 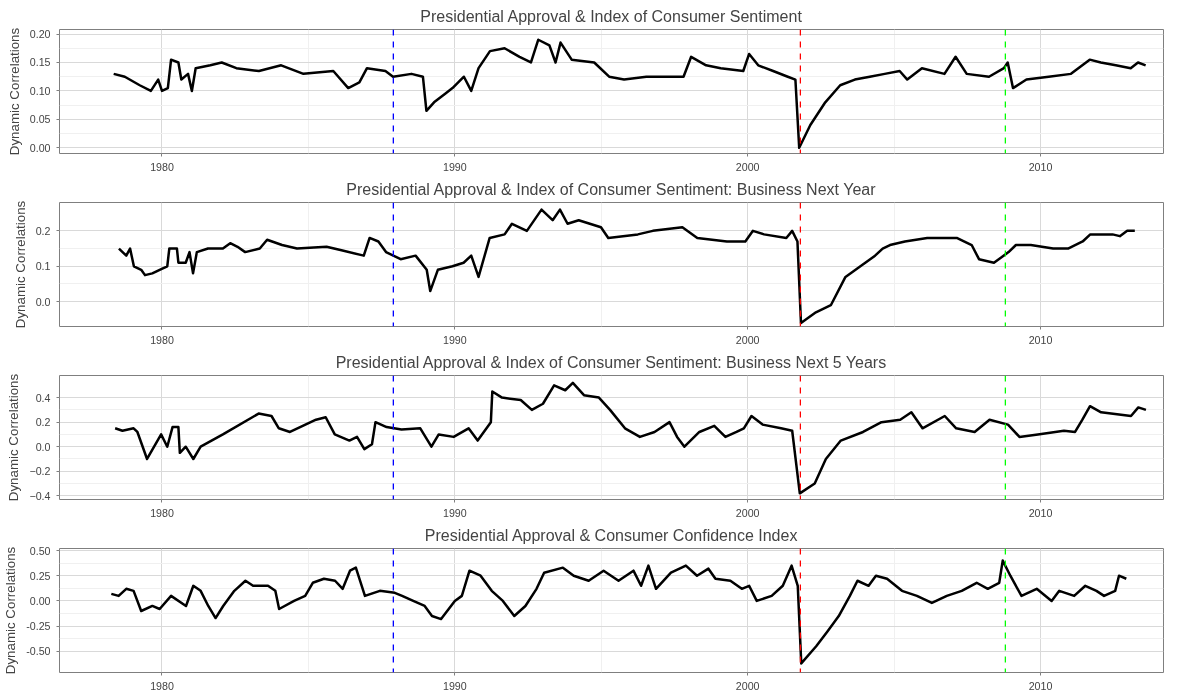 What do you see at coordinates (40, 34) in the screenshot?
I see `y-tick-label: 0.20` at bounding box center [40, 34].